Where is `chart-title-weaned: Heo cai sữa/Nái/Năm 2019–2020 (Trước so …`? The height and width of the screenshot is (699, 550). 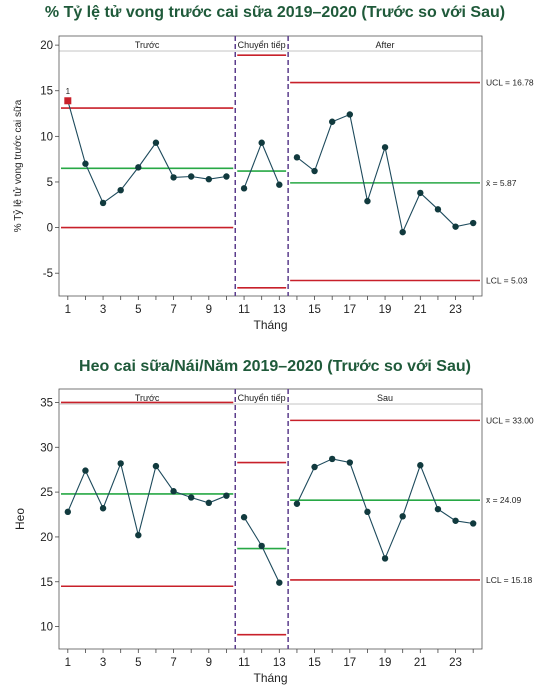 chart-title-weaned: Heo cai sữa/Nái/Năm 2019–2020 (Trước so … is located at coordinates (275, 366).